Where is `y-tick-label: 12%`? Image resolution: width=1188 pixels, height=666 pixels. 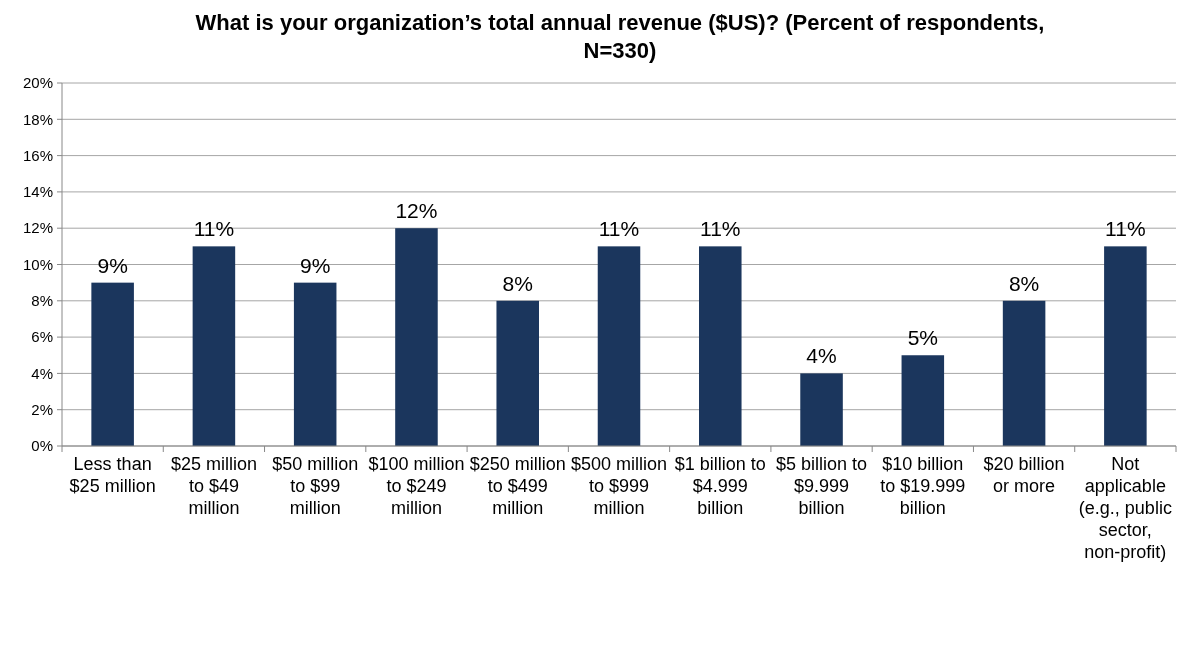 y-tick-label: 12% is located at coordinates (37, 228).